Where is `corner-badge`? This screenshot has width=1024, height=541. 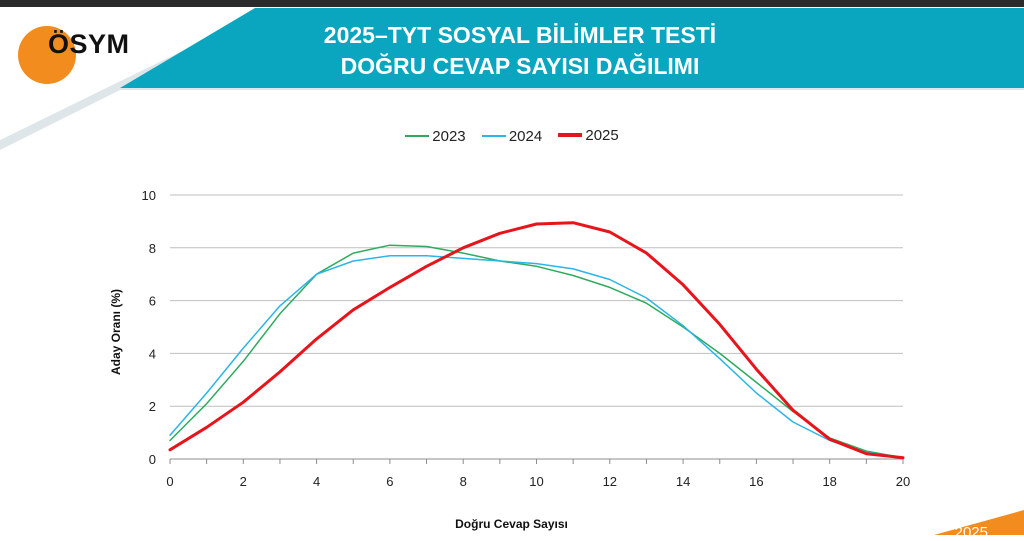 corner-badge is located at coordinates (979, 522).